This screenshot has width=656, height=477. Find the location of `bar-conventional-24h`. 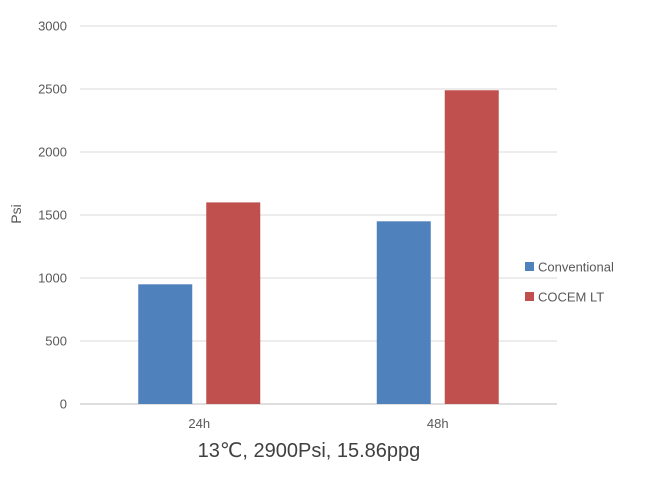

bar-conventional-24h is located at coordinates (165, 344).